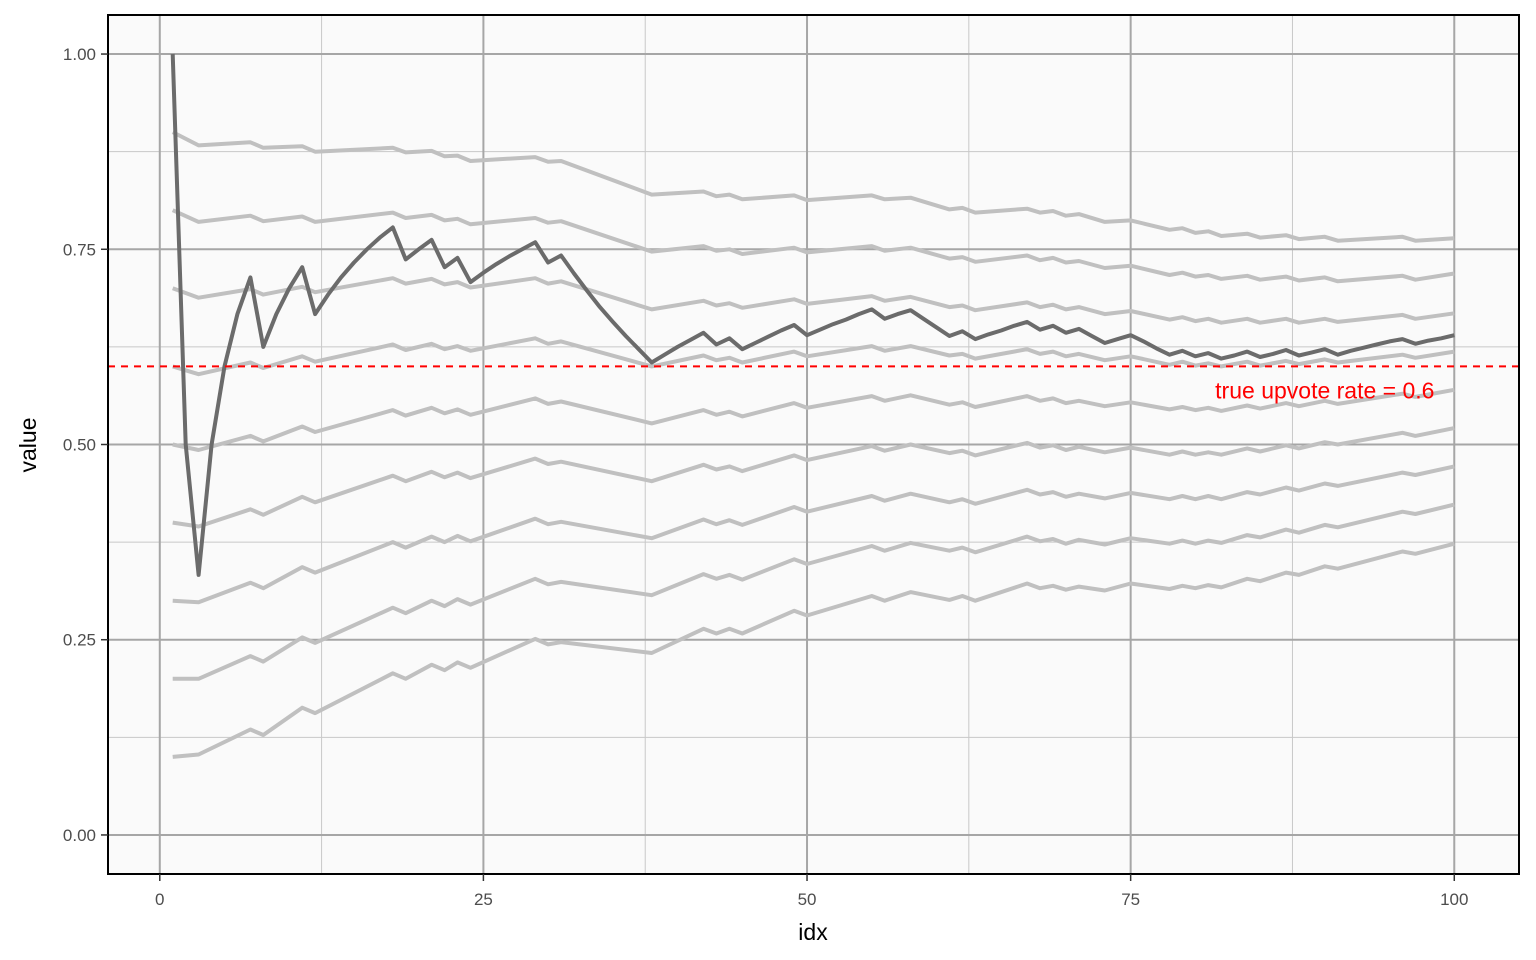  I want to click on x-tick-label: 0, so click(159, 899).